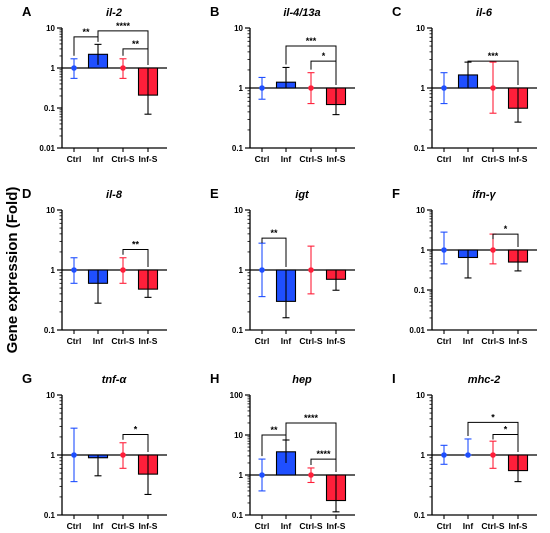 The height and width of the screenshot is (533, 550). Describe the element at coordinates (214, 11) in the screenshot. I see `panel-label: B` at that location.